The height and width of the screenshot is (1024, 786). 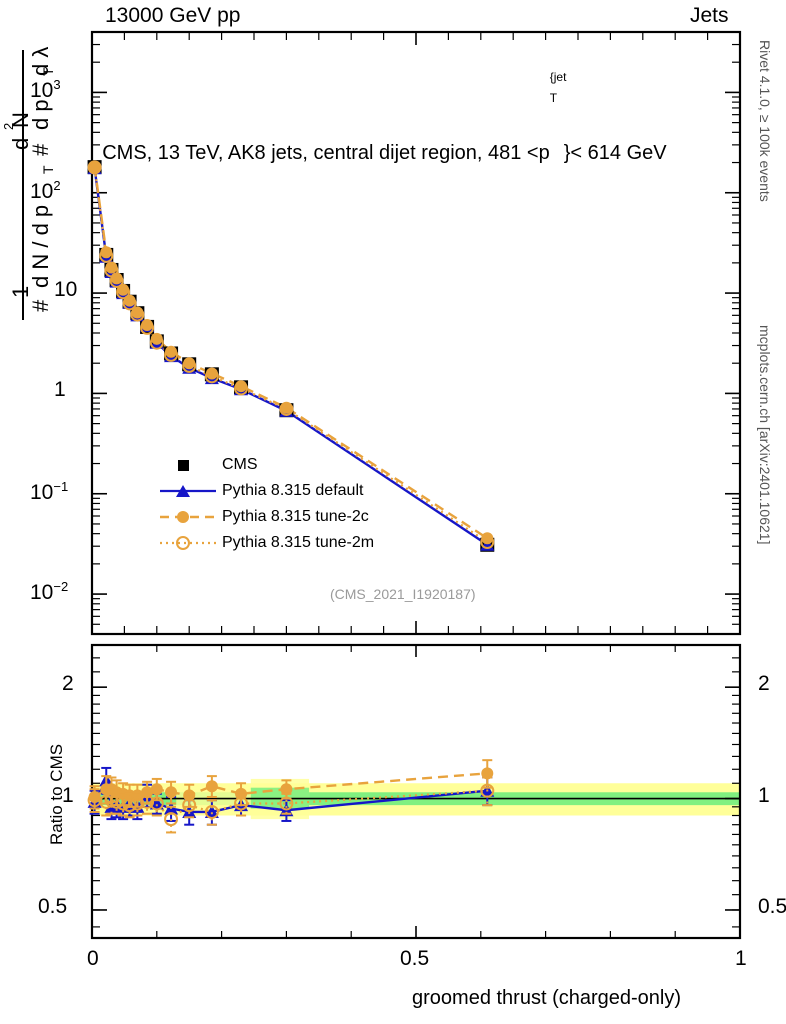 I want to click on main-ylabel: # d N / d p T 1 # d 2 N d p T d λ, so click(x=30, y=180).